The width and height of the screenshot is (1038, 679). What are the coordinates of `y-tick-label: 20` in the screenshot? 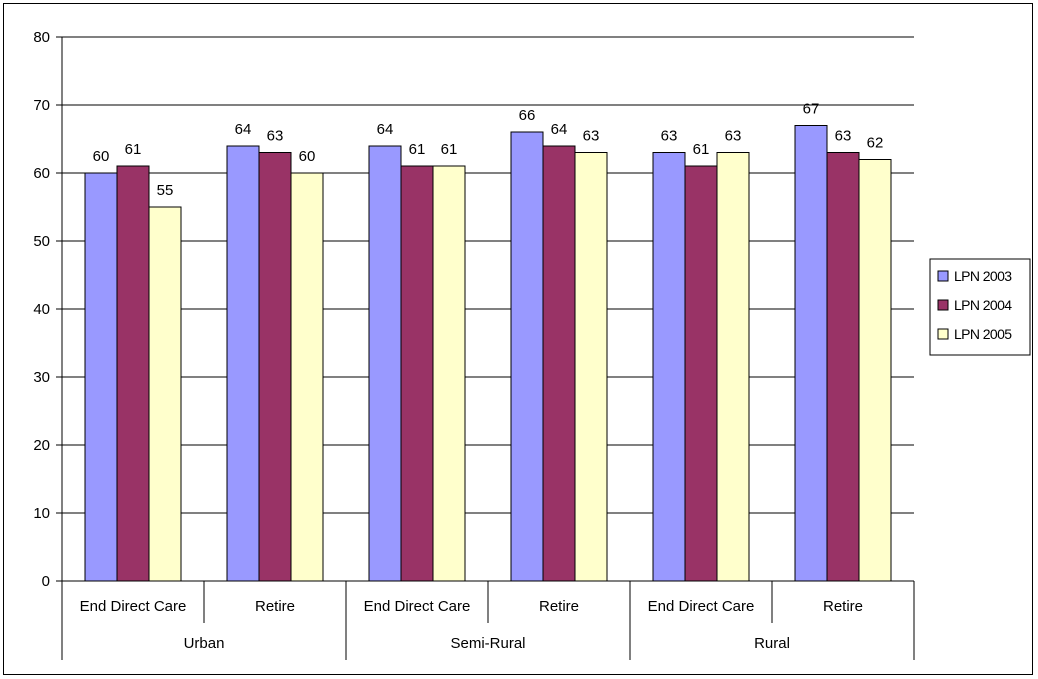 It's located at (41, 445).